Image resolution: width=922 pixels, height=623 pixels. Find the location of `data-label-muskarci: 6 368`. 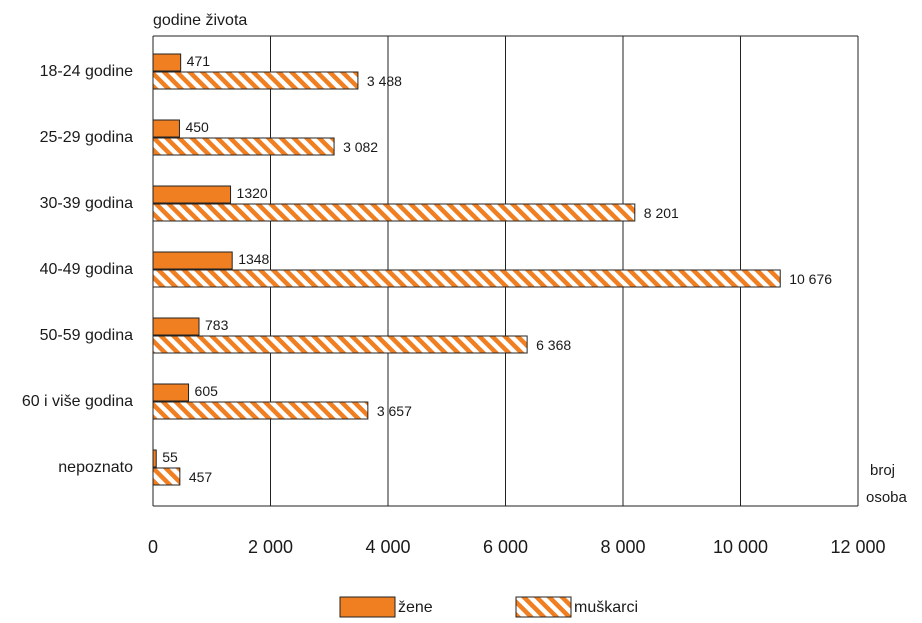

data-label-muskarci: 6 368 is located at coordinates (553, 345).